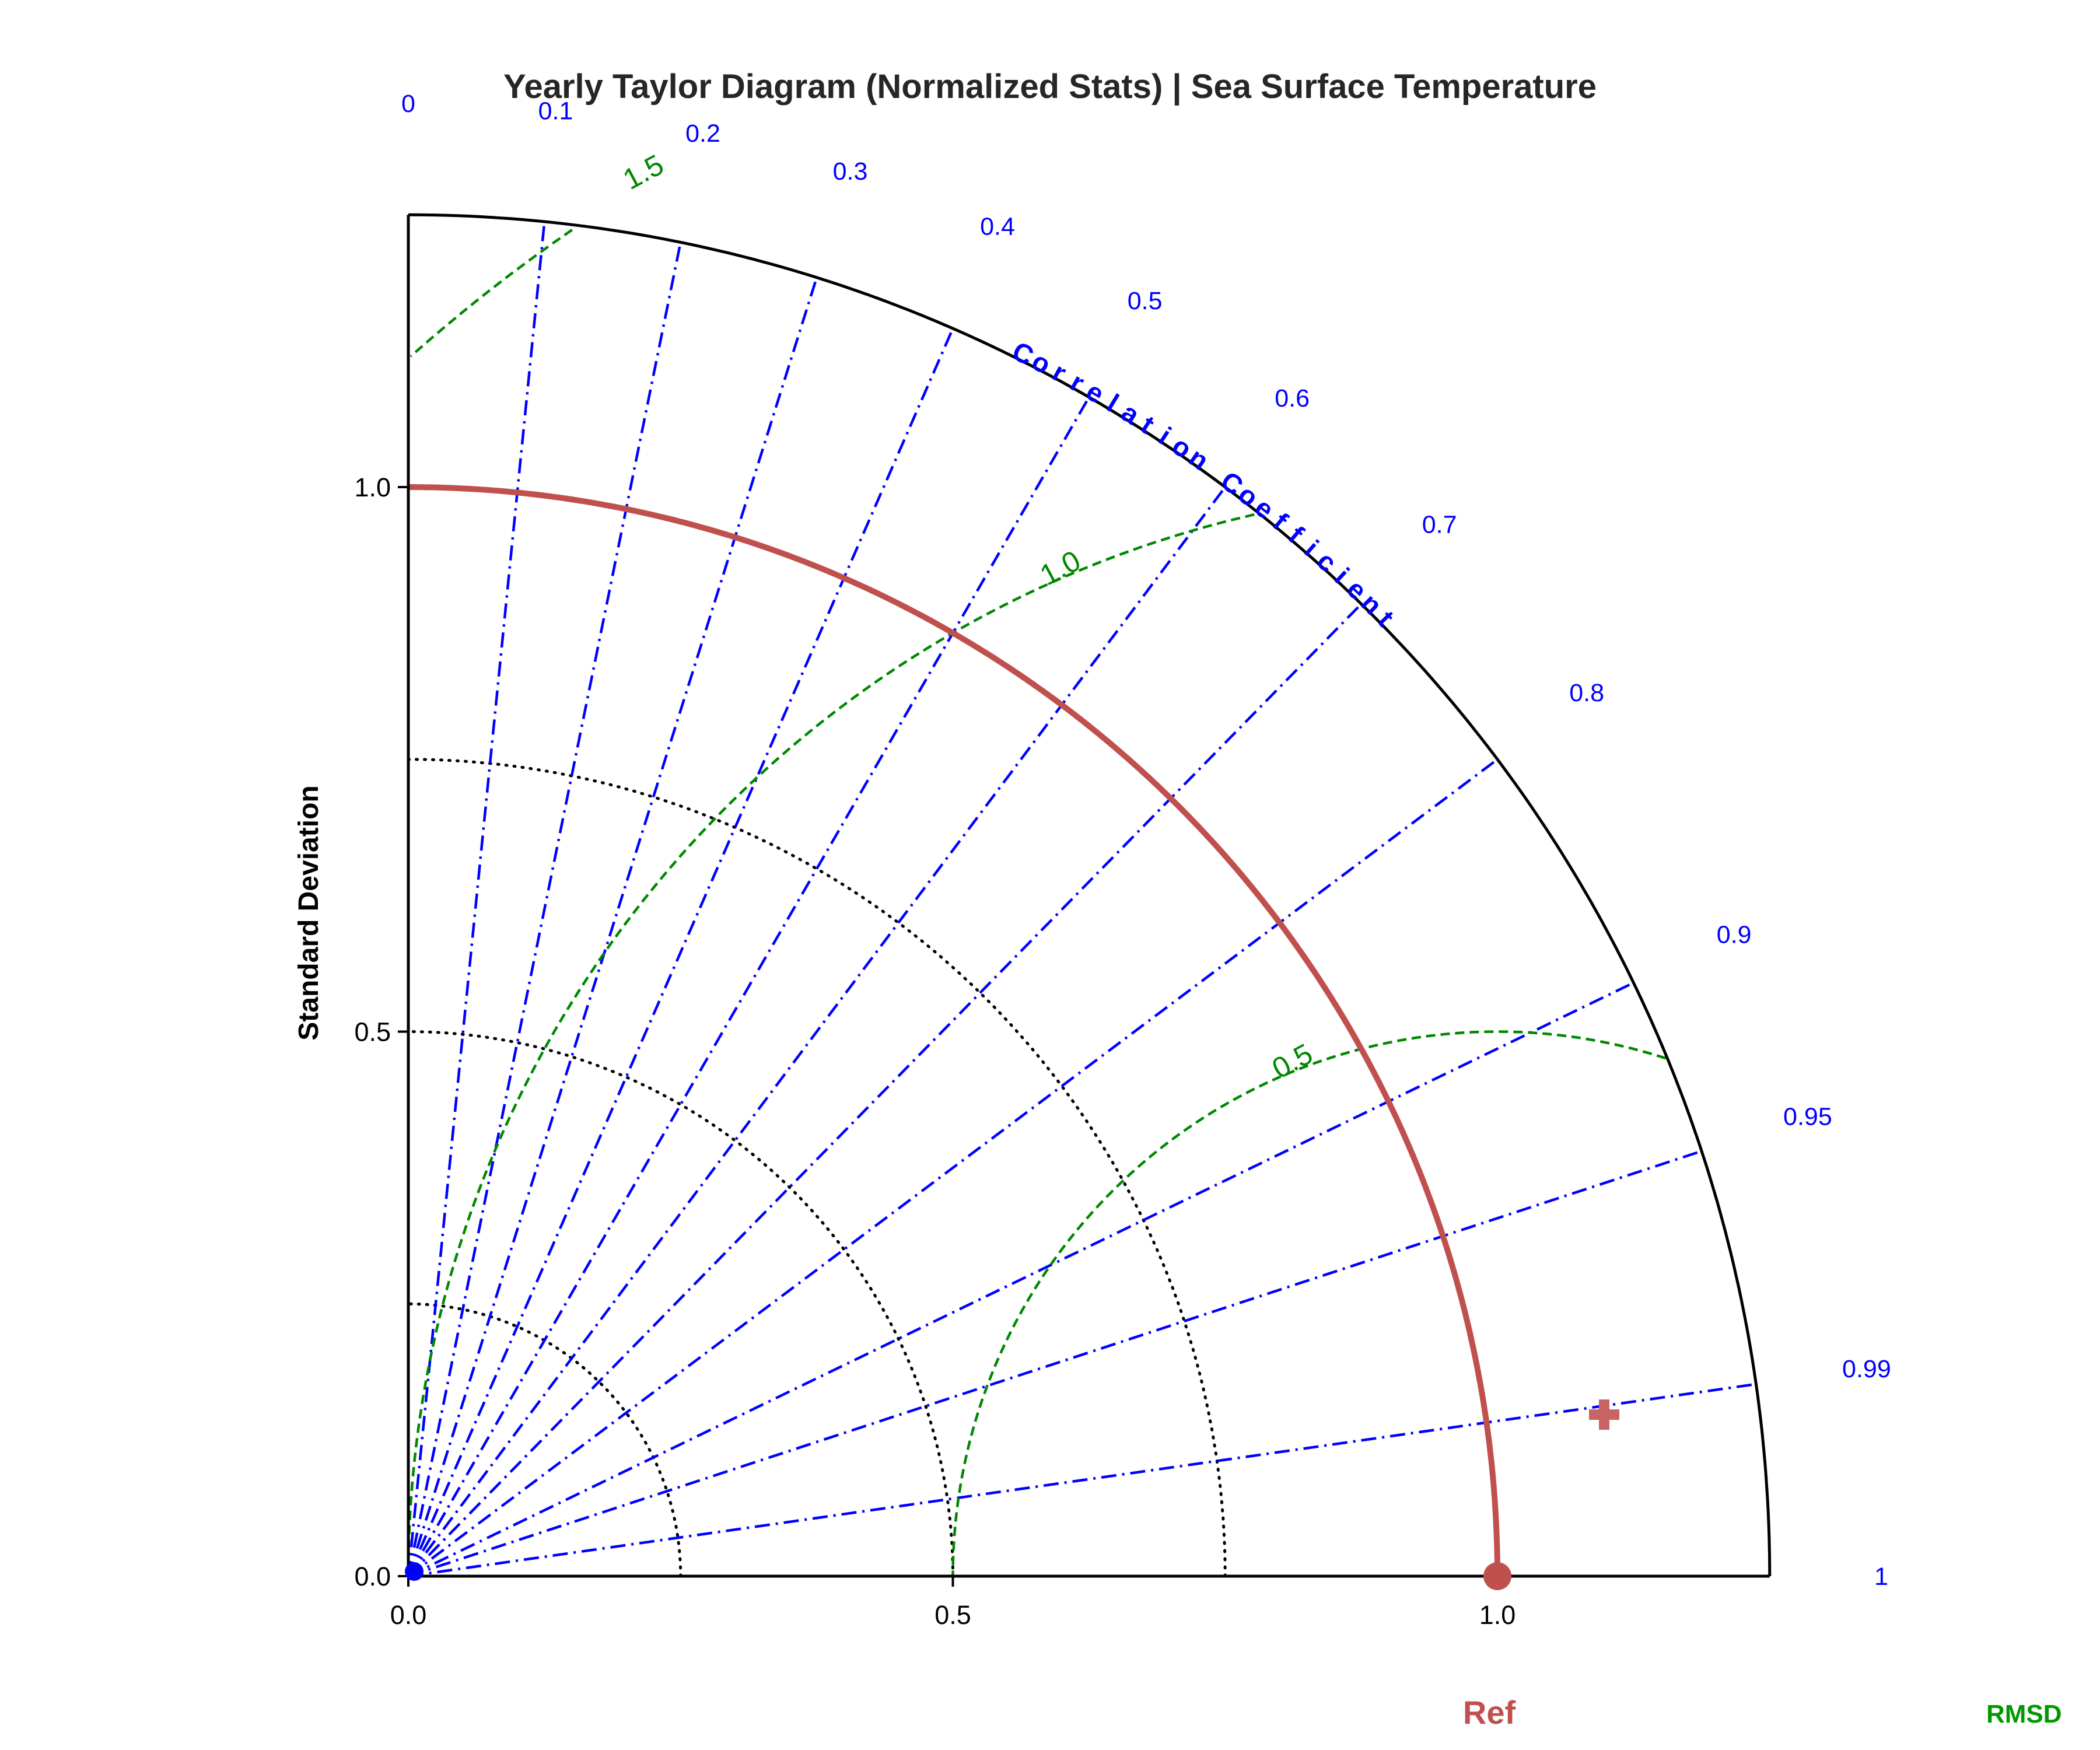  Describe the element at coordinates (1497, 1615) in the screenshot. I see `x-tick-label: 1.0` at that location.